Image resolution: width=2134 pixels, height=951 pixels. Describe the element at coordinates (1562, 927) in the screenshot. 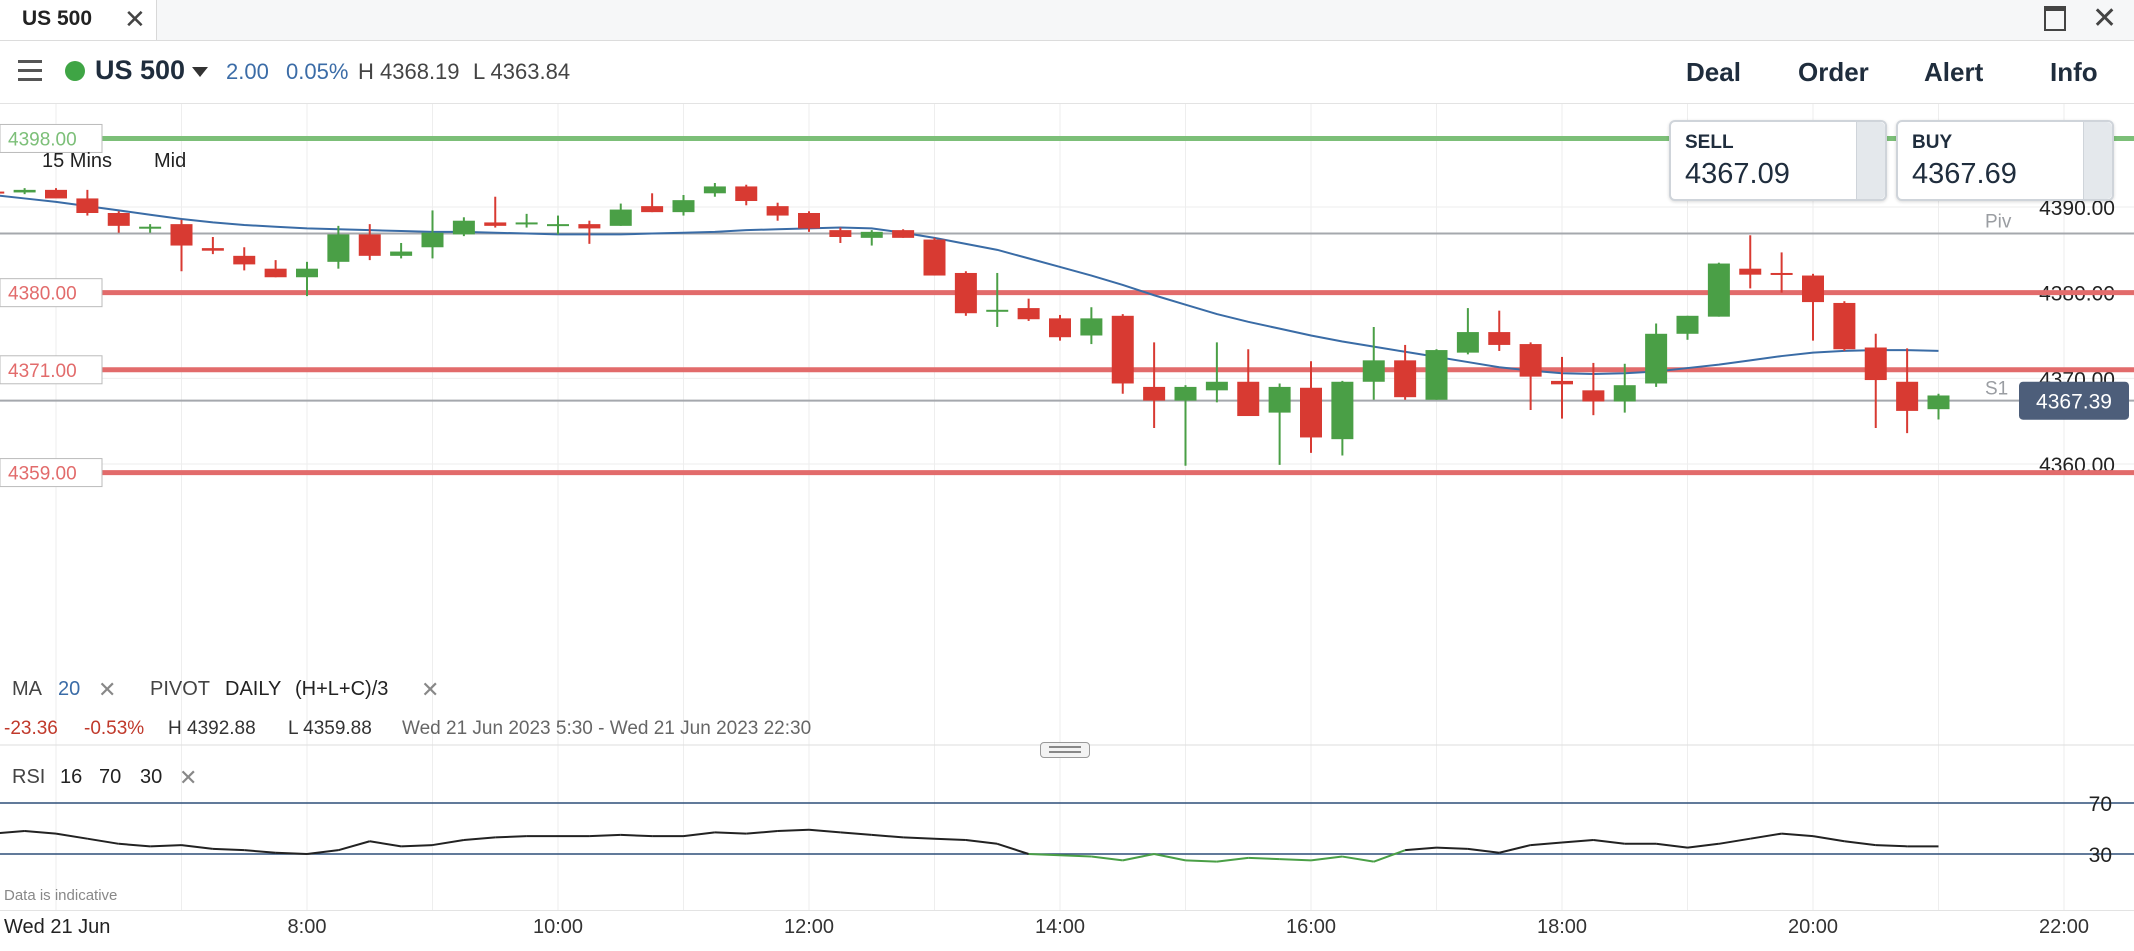

I see `x-tick-label: 18:00` at that location.